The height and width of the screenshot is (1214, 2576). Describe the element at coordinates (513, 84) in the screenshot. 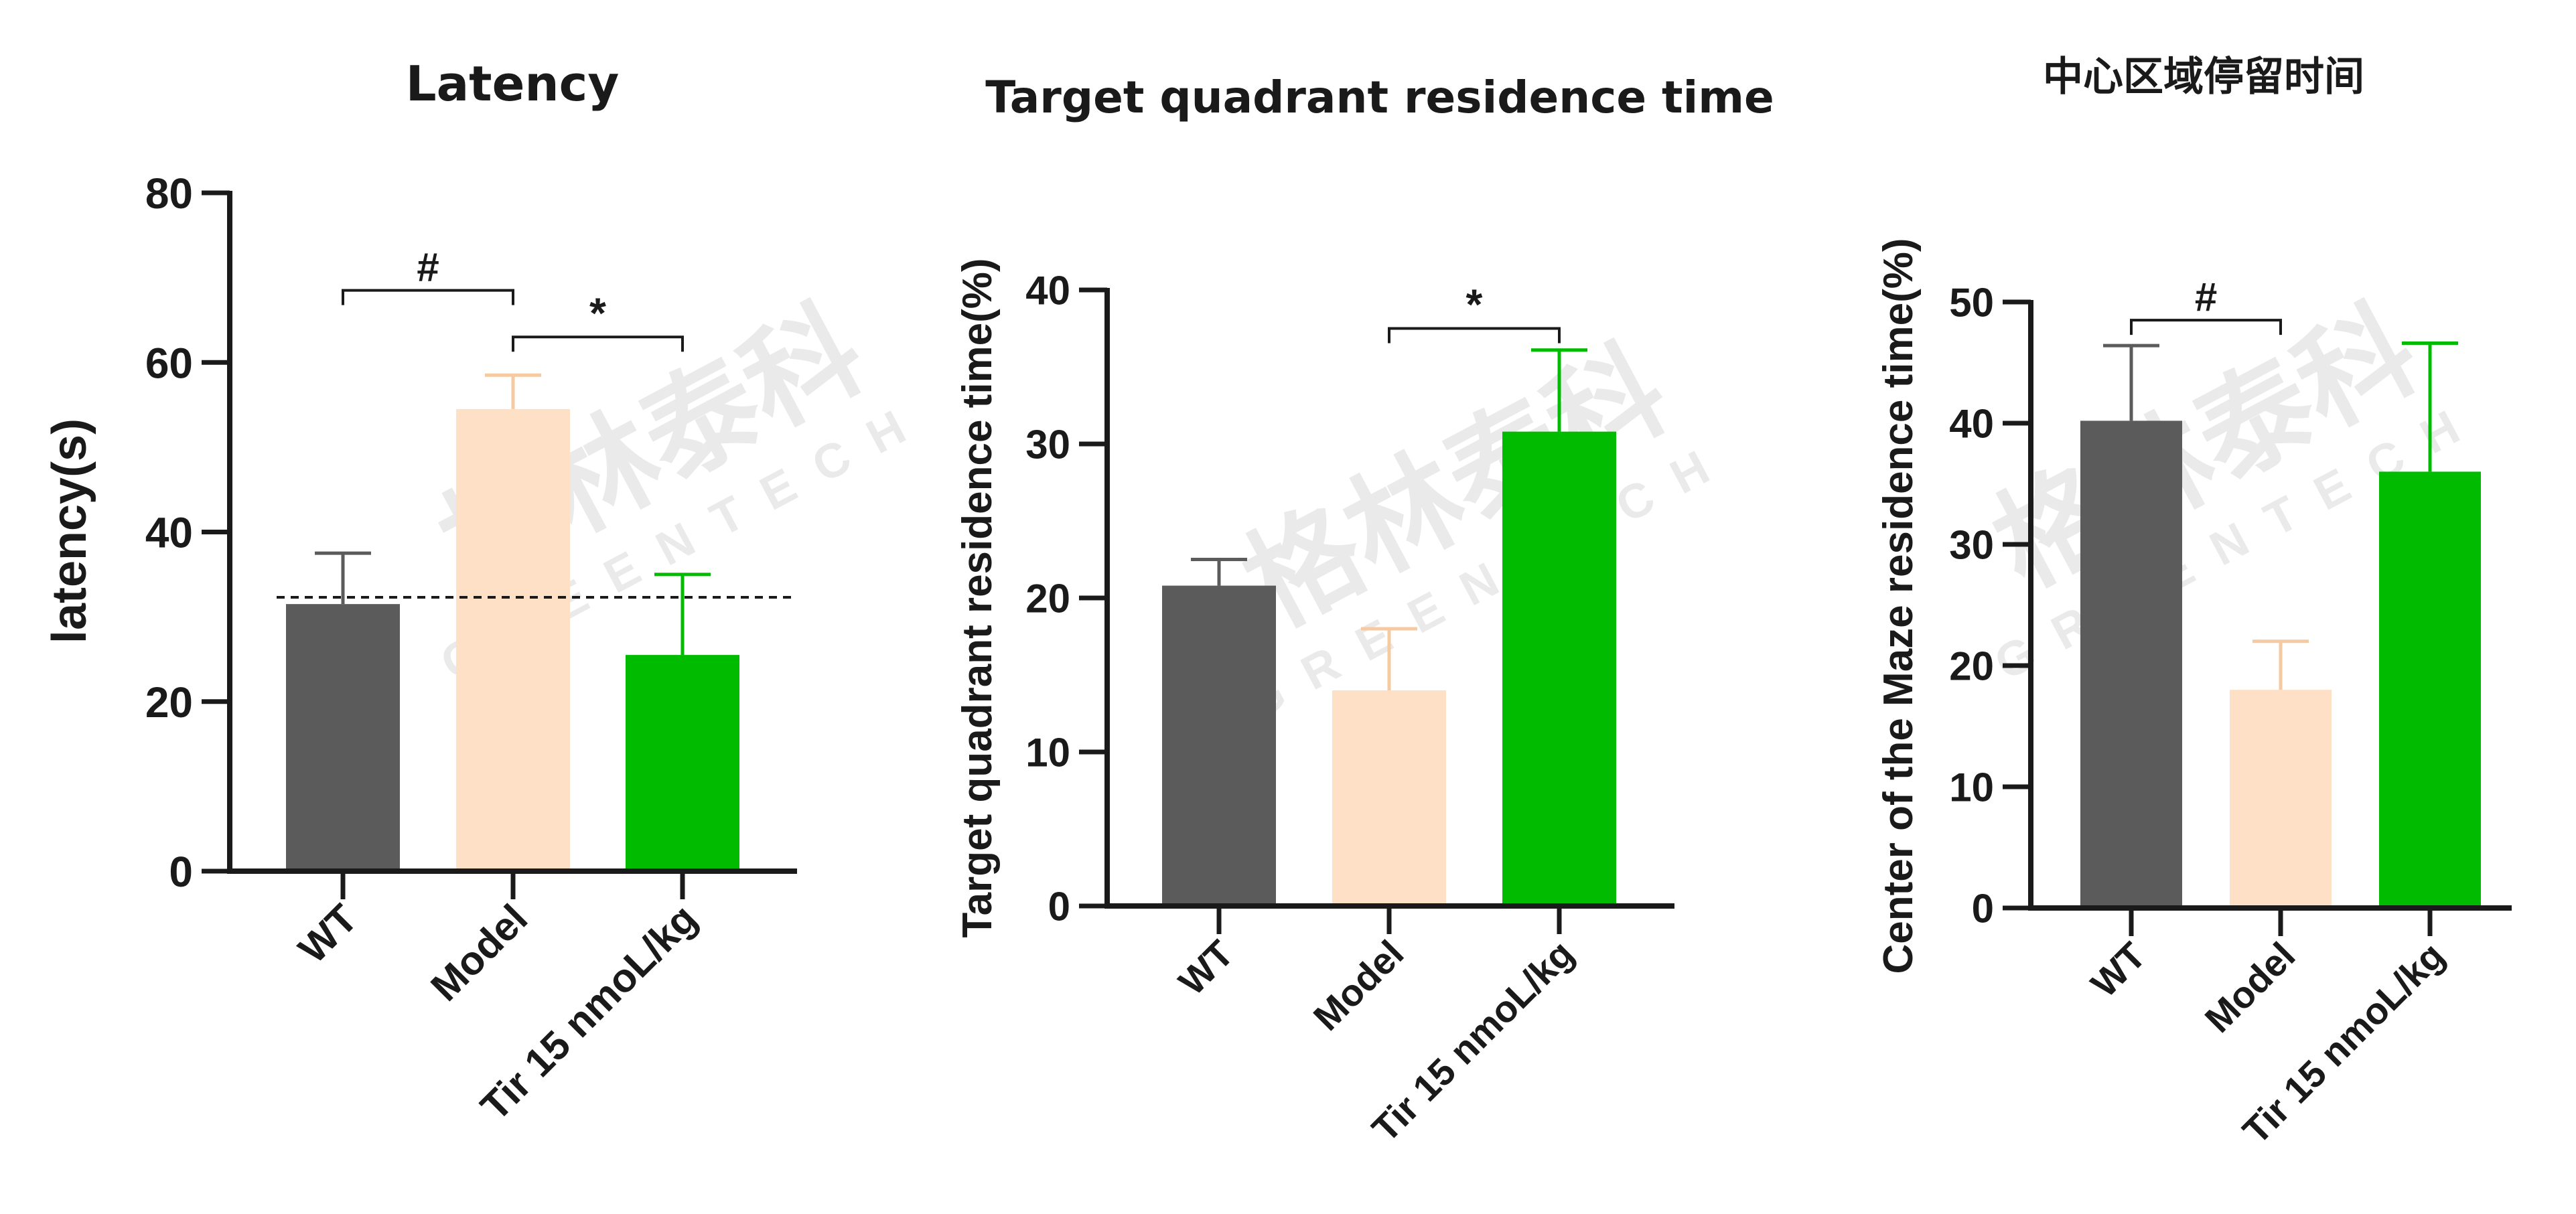

I see `chart-title: Latency` at that location.